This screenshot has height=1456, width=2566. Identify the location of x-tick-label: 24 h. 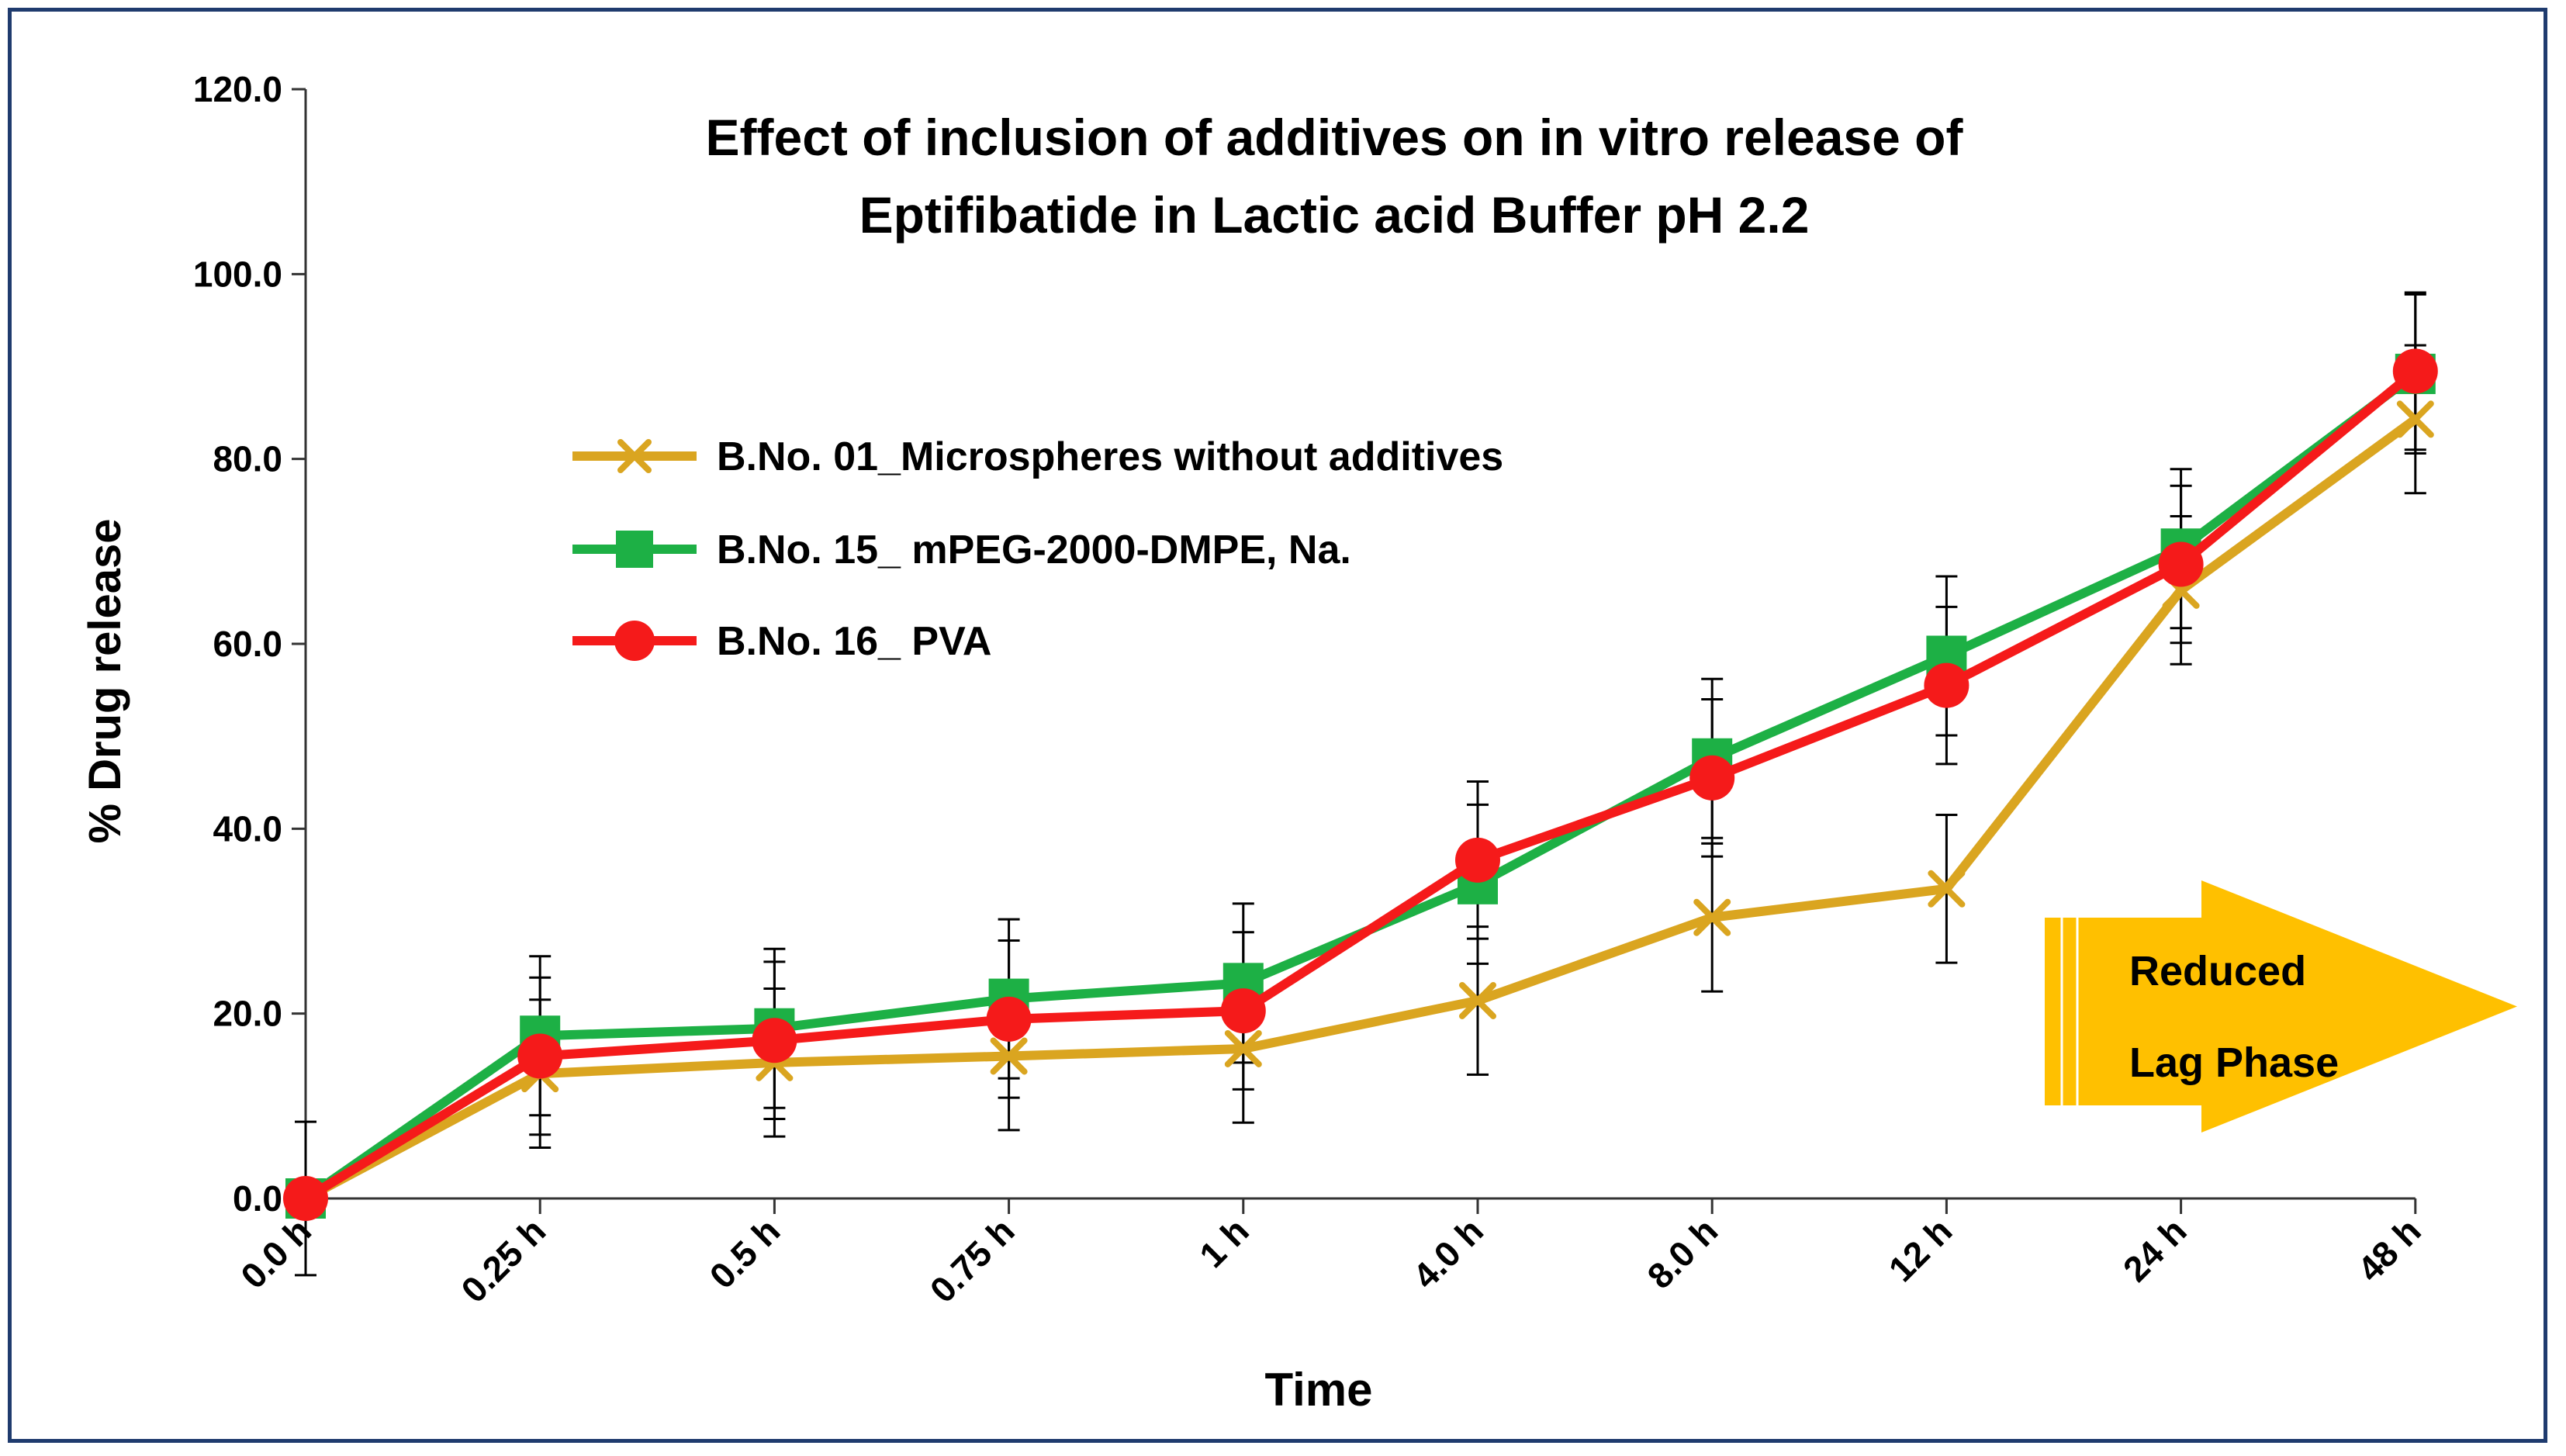
(2154, 1249).